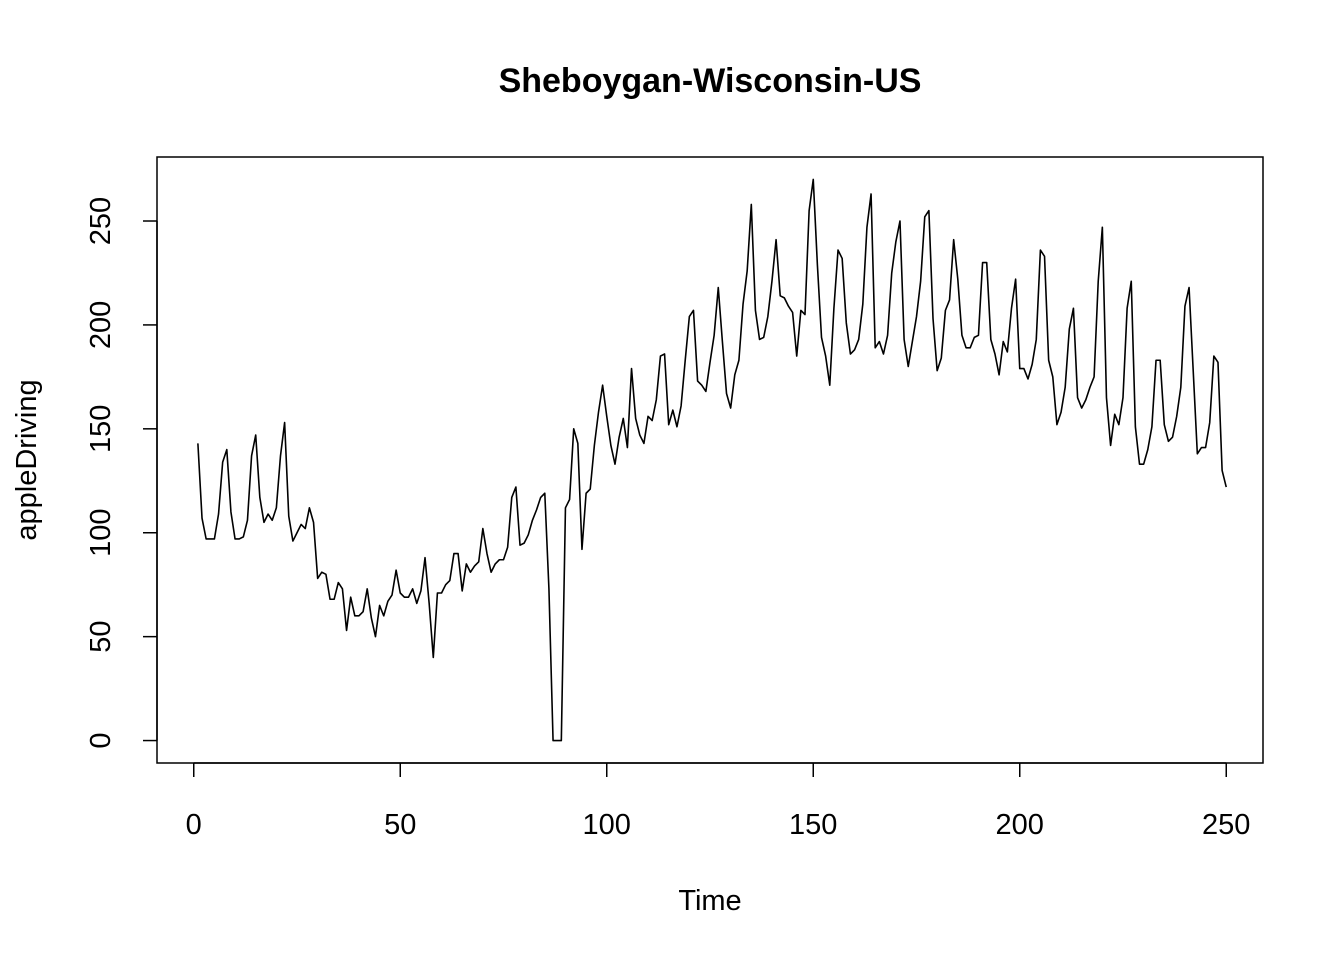 The image size is (1344, 960). I want to click on y-tick-label: 50, so click(101, 637).